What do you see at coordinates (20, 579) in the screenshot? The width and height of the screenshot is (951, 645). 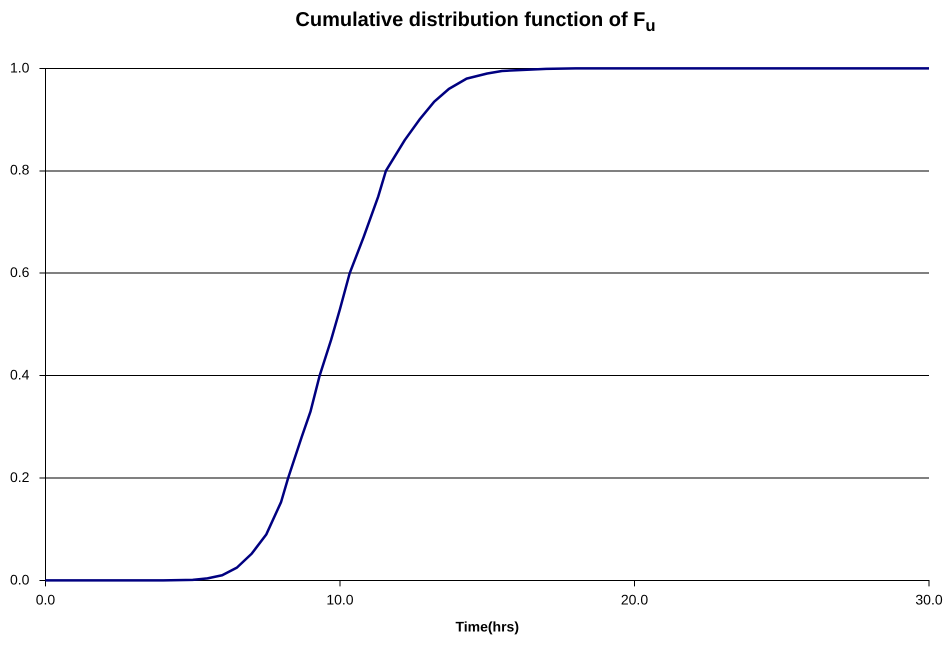 I see `y-tick-label: 0.0` at bounding box center [20, 579].